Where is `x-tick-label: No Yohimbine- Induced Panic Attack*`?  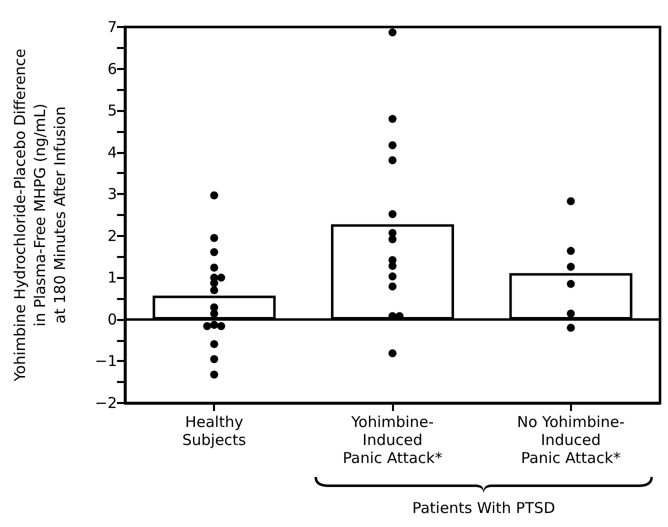 x-tick-label: No Yohimbine- Induced Panic Attack* is located at coordinates (571, 440).